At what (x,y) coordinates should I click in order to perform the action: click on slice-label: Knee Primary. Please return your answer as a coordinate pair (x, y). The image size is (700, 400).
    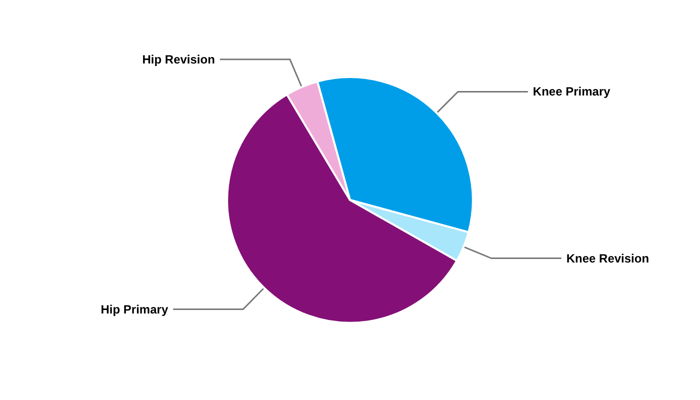
    Looking at the image, I should click on (571, 91).